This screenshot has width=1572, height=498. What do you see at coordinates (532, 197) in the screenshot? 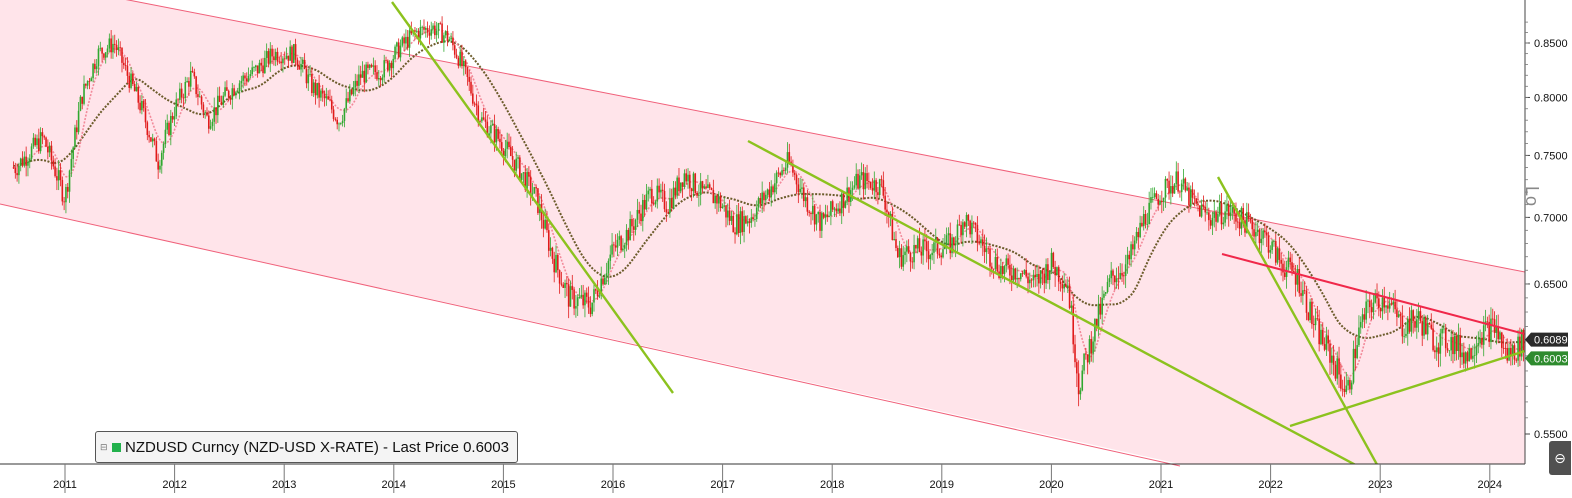
I see `trendline-2014-2016` at bounding box center [532, 197].